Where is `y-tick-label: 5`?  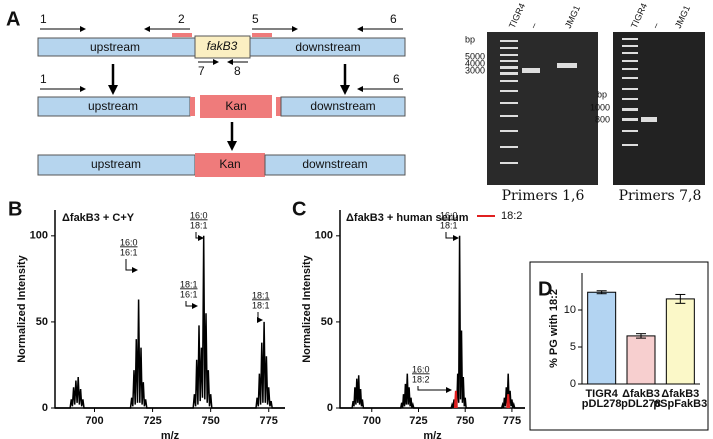 y-tick-label: 5 is located at coordinates (573, 347).